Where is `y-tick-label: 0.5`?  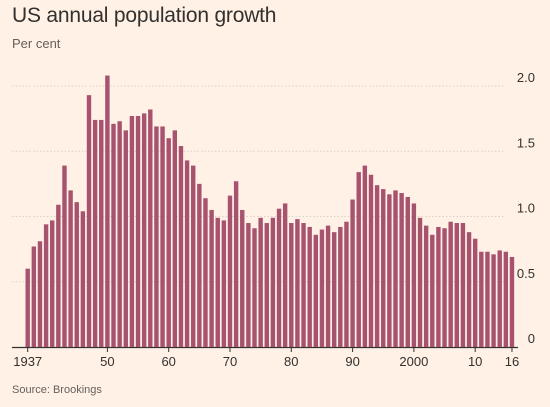
y-tick-label: 0.5 is located at coordinates (526, 273).